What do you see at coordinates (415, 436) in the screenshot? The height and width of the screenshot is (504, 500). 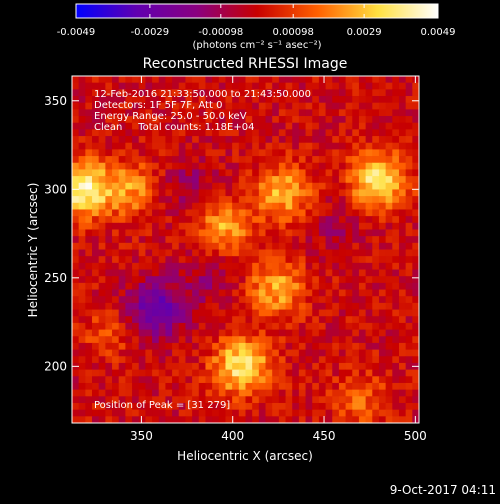 I see `x-tick-label: 500` at bounding box center [415, 436].